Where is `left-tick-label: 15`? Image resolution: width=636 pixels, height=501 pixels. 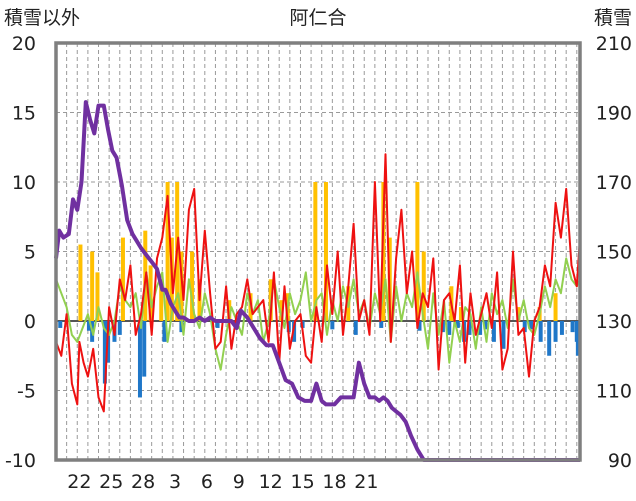 left-tick-label: 15 is located at coordinates (24, 114).